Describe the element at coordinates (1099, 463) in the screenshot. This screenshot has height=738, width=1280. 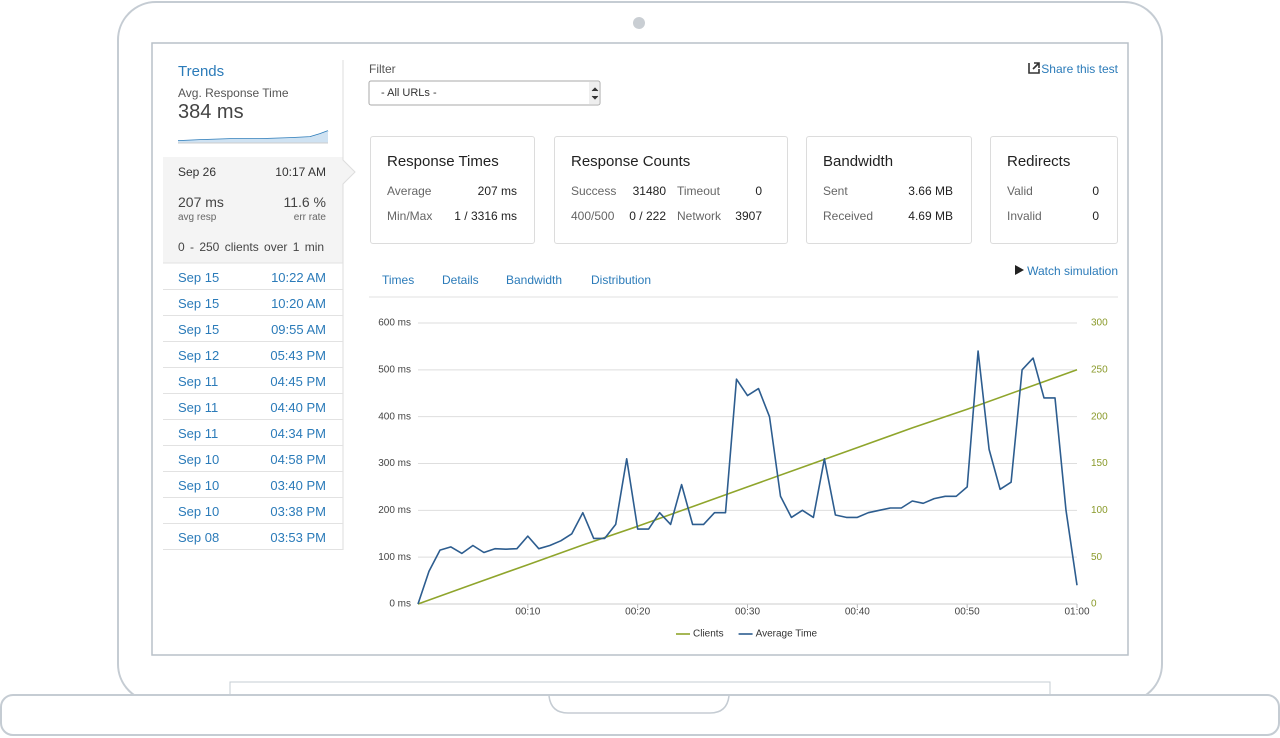
I see `y2-tick-label: 150` at that location.